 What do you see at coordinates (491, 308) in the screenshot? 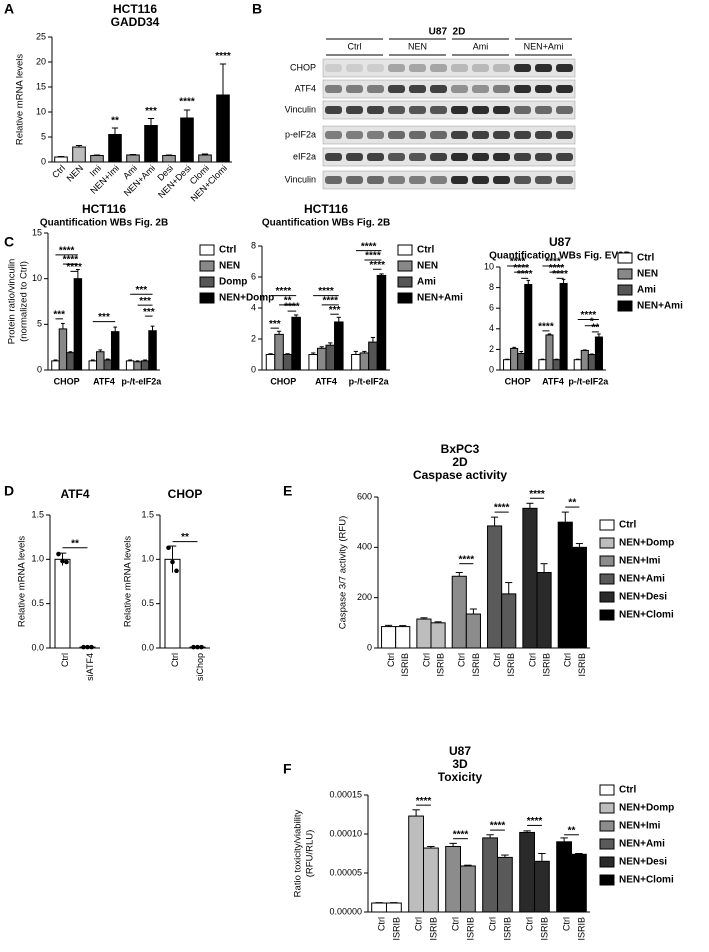
I see `y-tick-label: 6` at bounding box center [491, 308].